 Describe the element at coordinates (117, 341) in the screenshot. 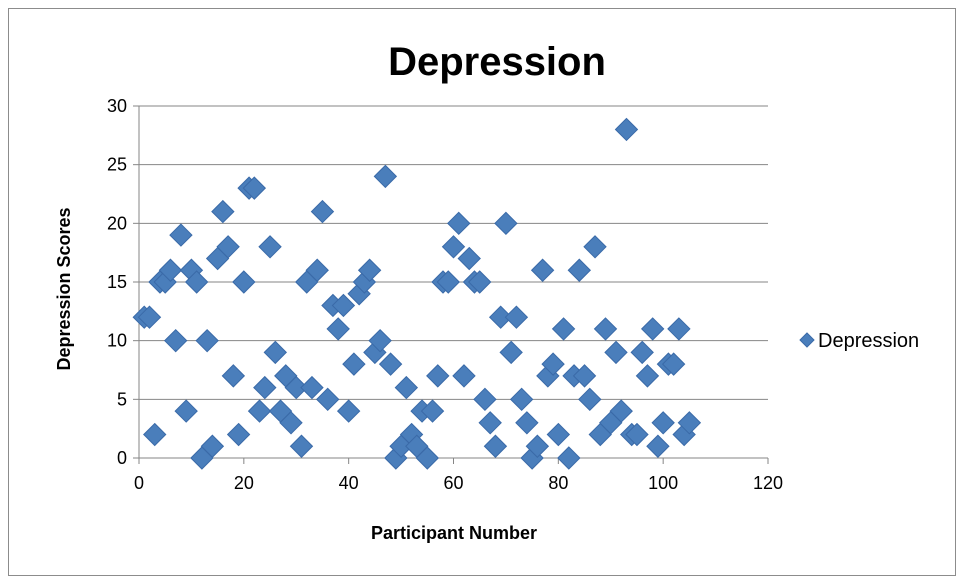

I see `y-tick-label: 10` at that location.